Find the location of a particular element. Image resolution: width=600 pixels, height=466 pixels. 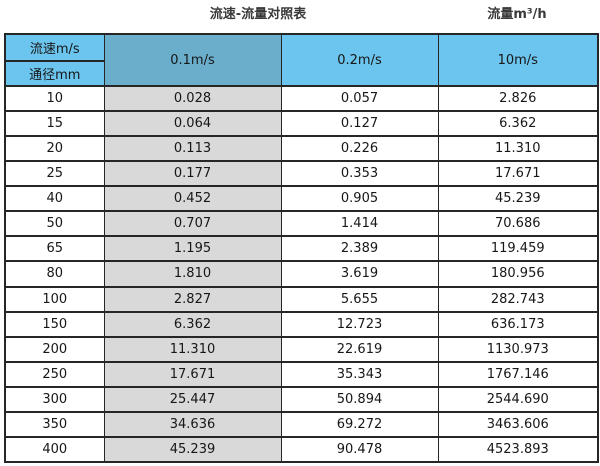

table-row: 15 0.064 0.127 6.362 is located at coordinates (301, 124).